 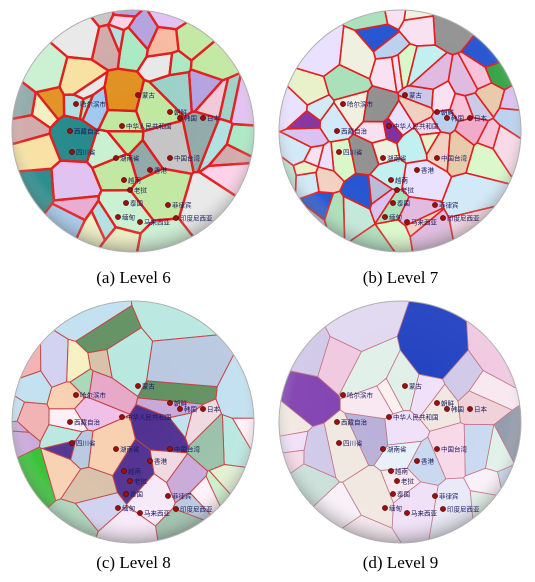 What do you see at coordinates (457, 408) in the screenshot?
I see `place-label: 韩国` at bounding box center [457, 408].